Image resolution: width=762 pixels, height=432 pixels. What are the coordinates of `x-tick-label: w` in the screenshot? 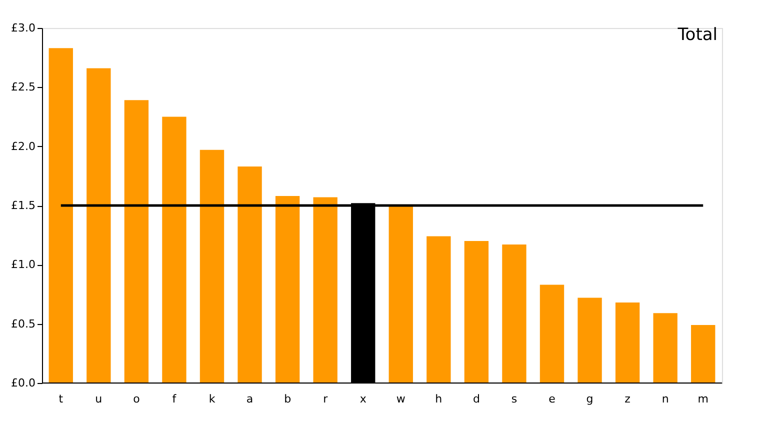 It's located at (401, 399).